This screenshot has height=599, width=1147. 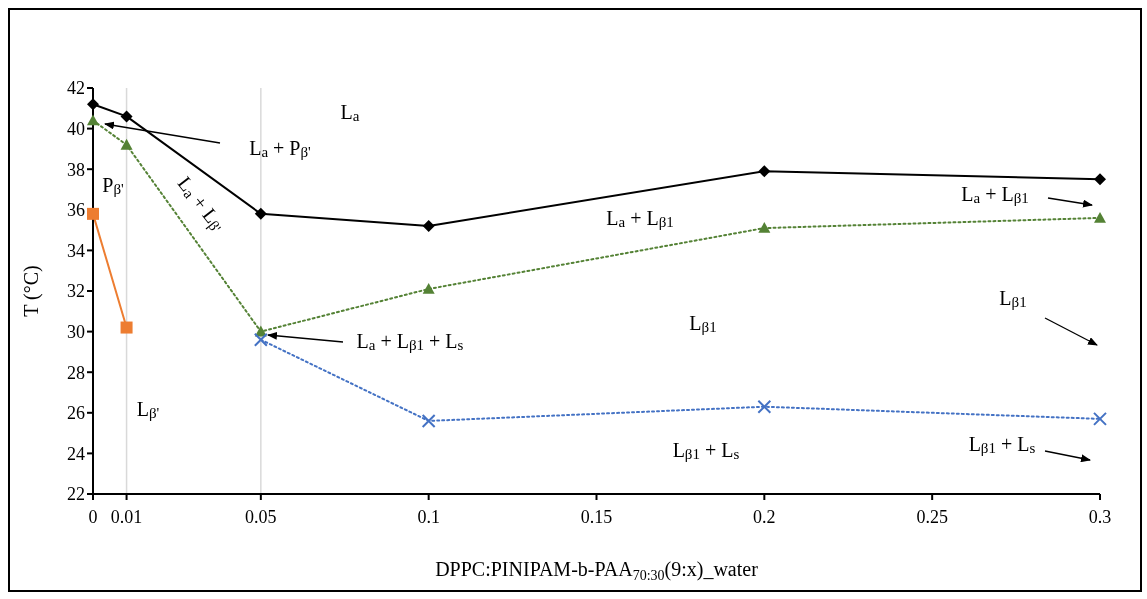 What do you see at coordinates (597, 570) in the screenshot?
I see `x-axis-title: DPPC:PINIPAM-b-PAA$_{70:30}$(9:x)_water` at bounding box center [597, 570].